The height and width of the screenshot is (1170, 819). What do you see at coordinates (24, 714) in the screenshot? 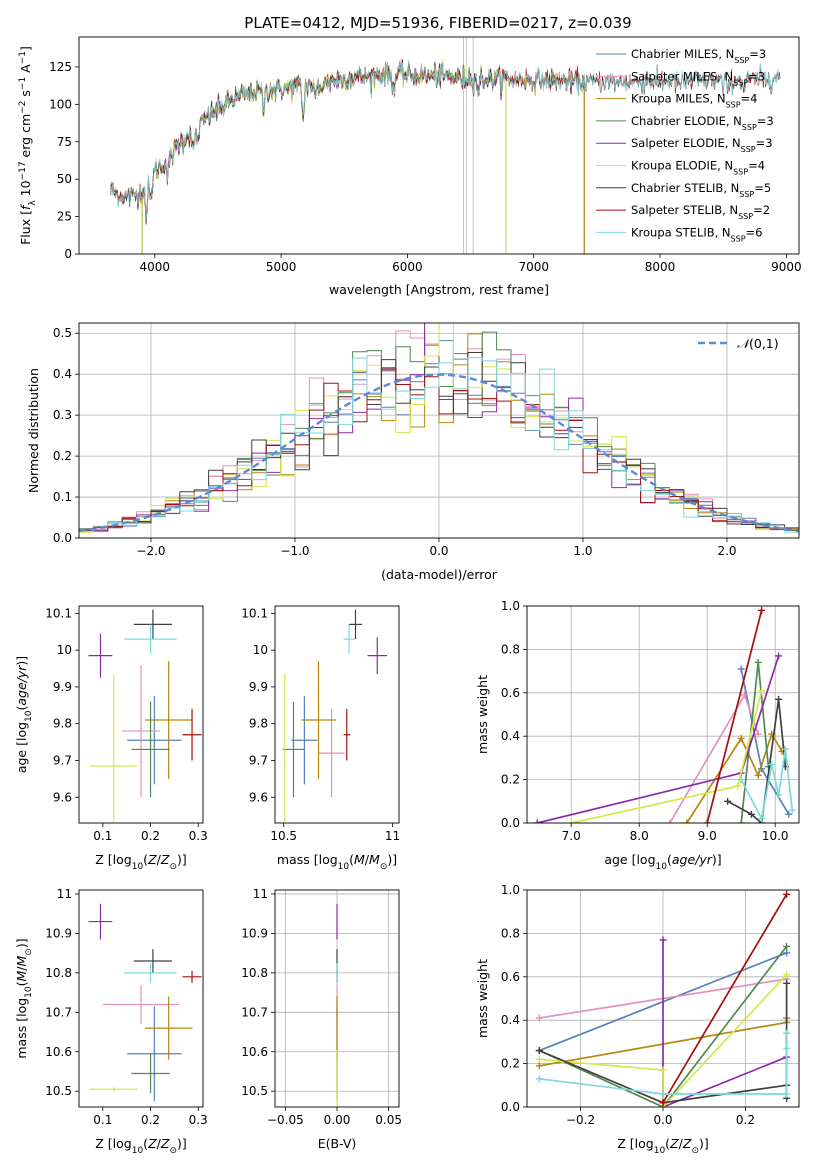
I see `age_vs_Z-ylabel: age [log10(age/yr)]` at bounding box center [24, 714].